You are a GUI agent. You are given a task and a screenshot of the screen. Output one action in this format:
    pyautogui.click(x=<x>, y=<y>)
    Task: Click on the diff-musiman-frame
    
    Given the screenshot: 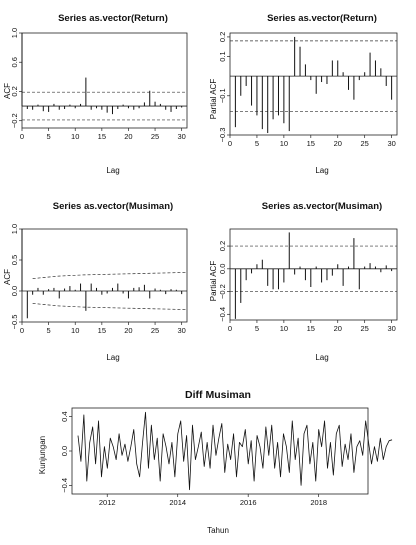 What is the action you would take?
    pyautogui.click(x=220, y=451)
    